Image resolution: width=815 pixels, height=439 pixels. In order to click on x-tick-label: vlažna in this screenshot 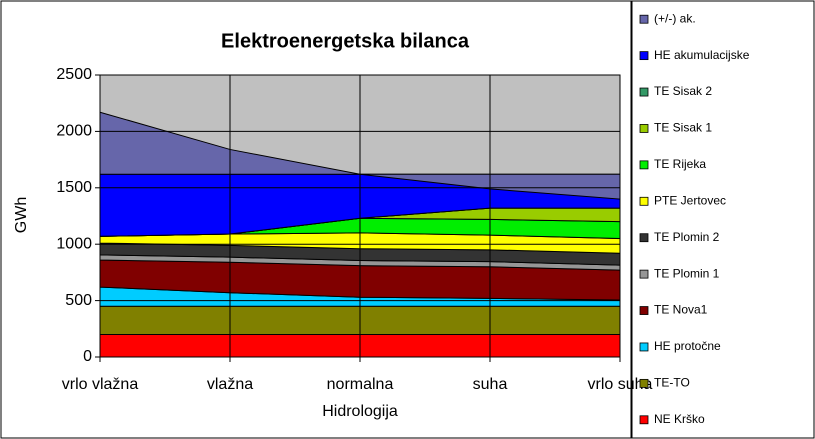, I will do `click(230, 384)`.